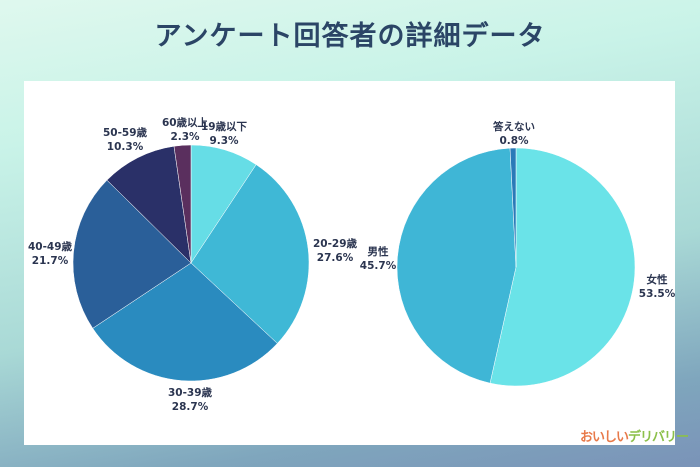 This screenshot has height=467, width=700. I want to click on slice-value-label: 53.5%, so click(657, 294).